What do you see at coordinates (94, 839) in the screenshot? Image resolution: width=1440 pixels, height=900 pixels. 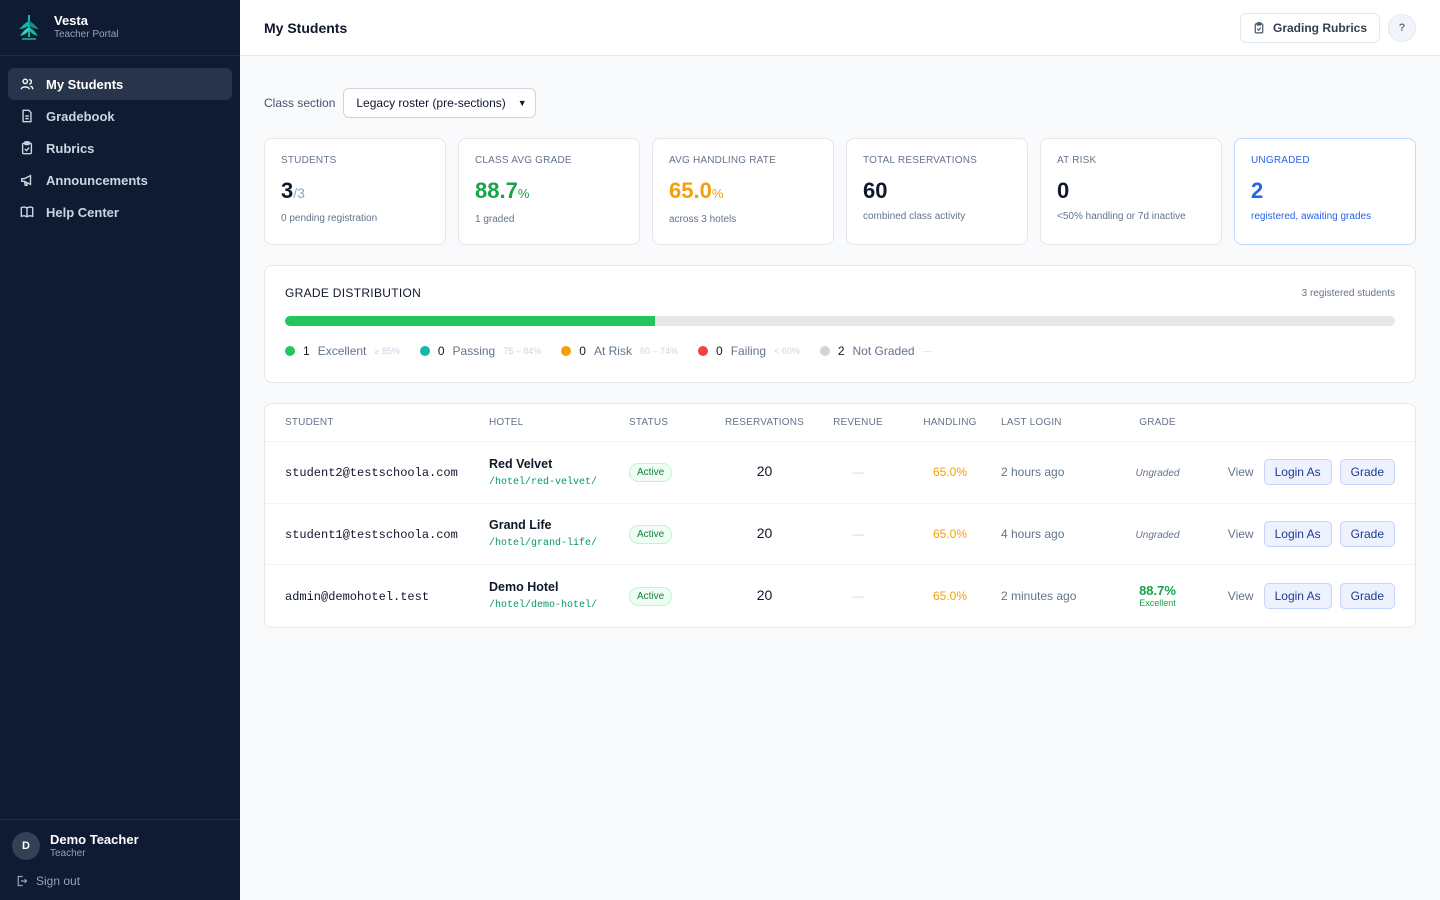 I see `user-name: Demo Teacher` at bounding box center [94, 839].